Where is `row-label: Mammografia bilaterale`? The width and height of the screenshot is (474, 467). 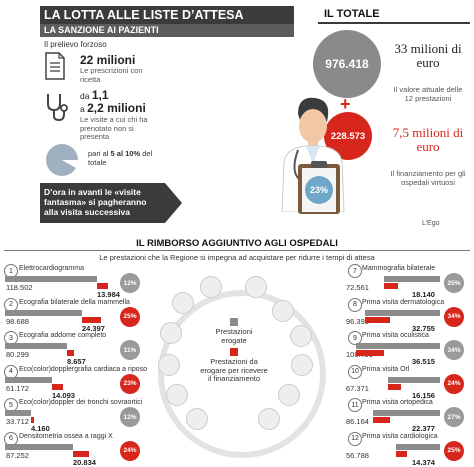 row-label: Mammografia bilaterale is located at coordinates (399, 268).